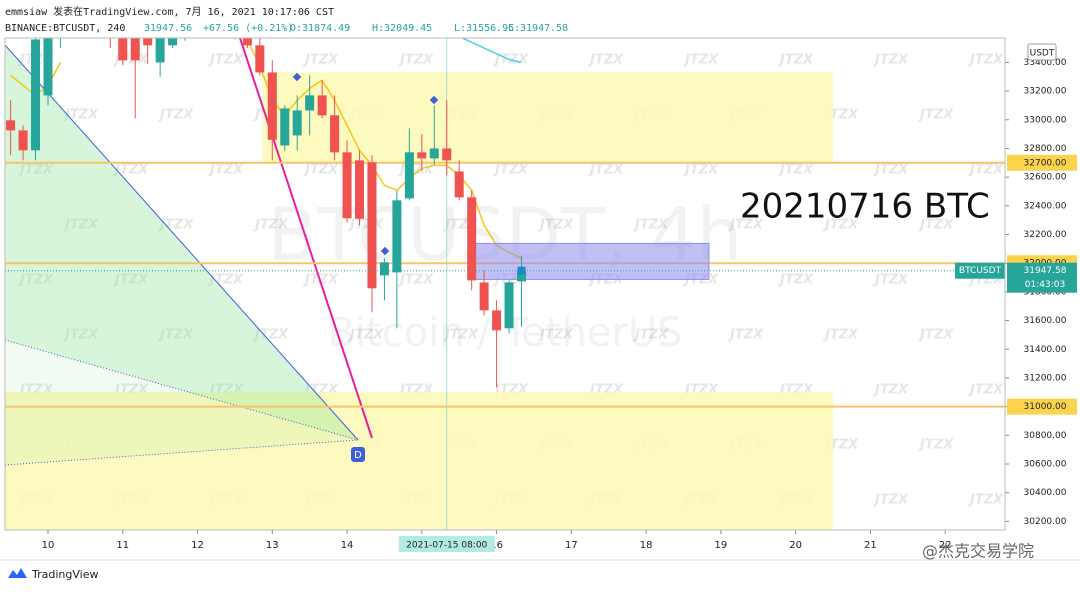 This screenshot has width=1080, height=595. Describe the element at coordinates (1045, 378) in the screenshot. I see `y-tick-label: 31200.00` at that location.